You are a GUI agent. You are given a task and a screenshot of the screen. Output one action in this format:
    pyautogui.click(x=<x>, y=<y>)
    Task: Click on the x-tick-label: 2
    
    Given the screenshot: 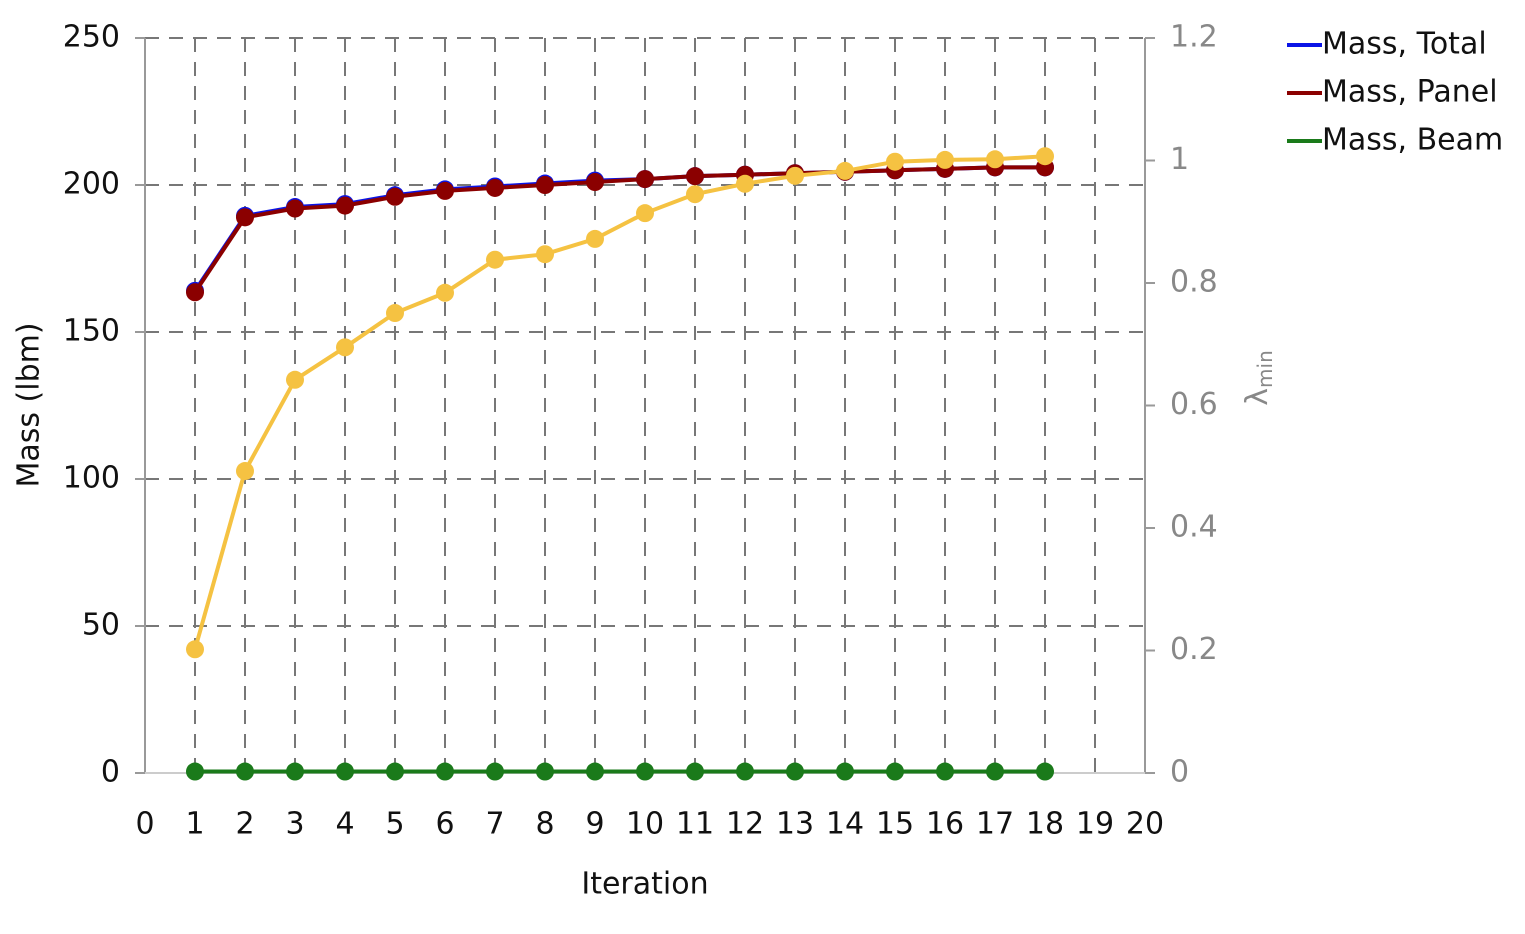 What is the action you would take?
    pyautogui.click(x=244, y=824)
    